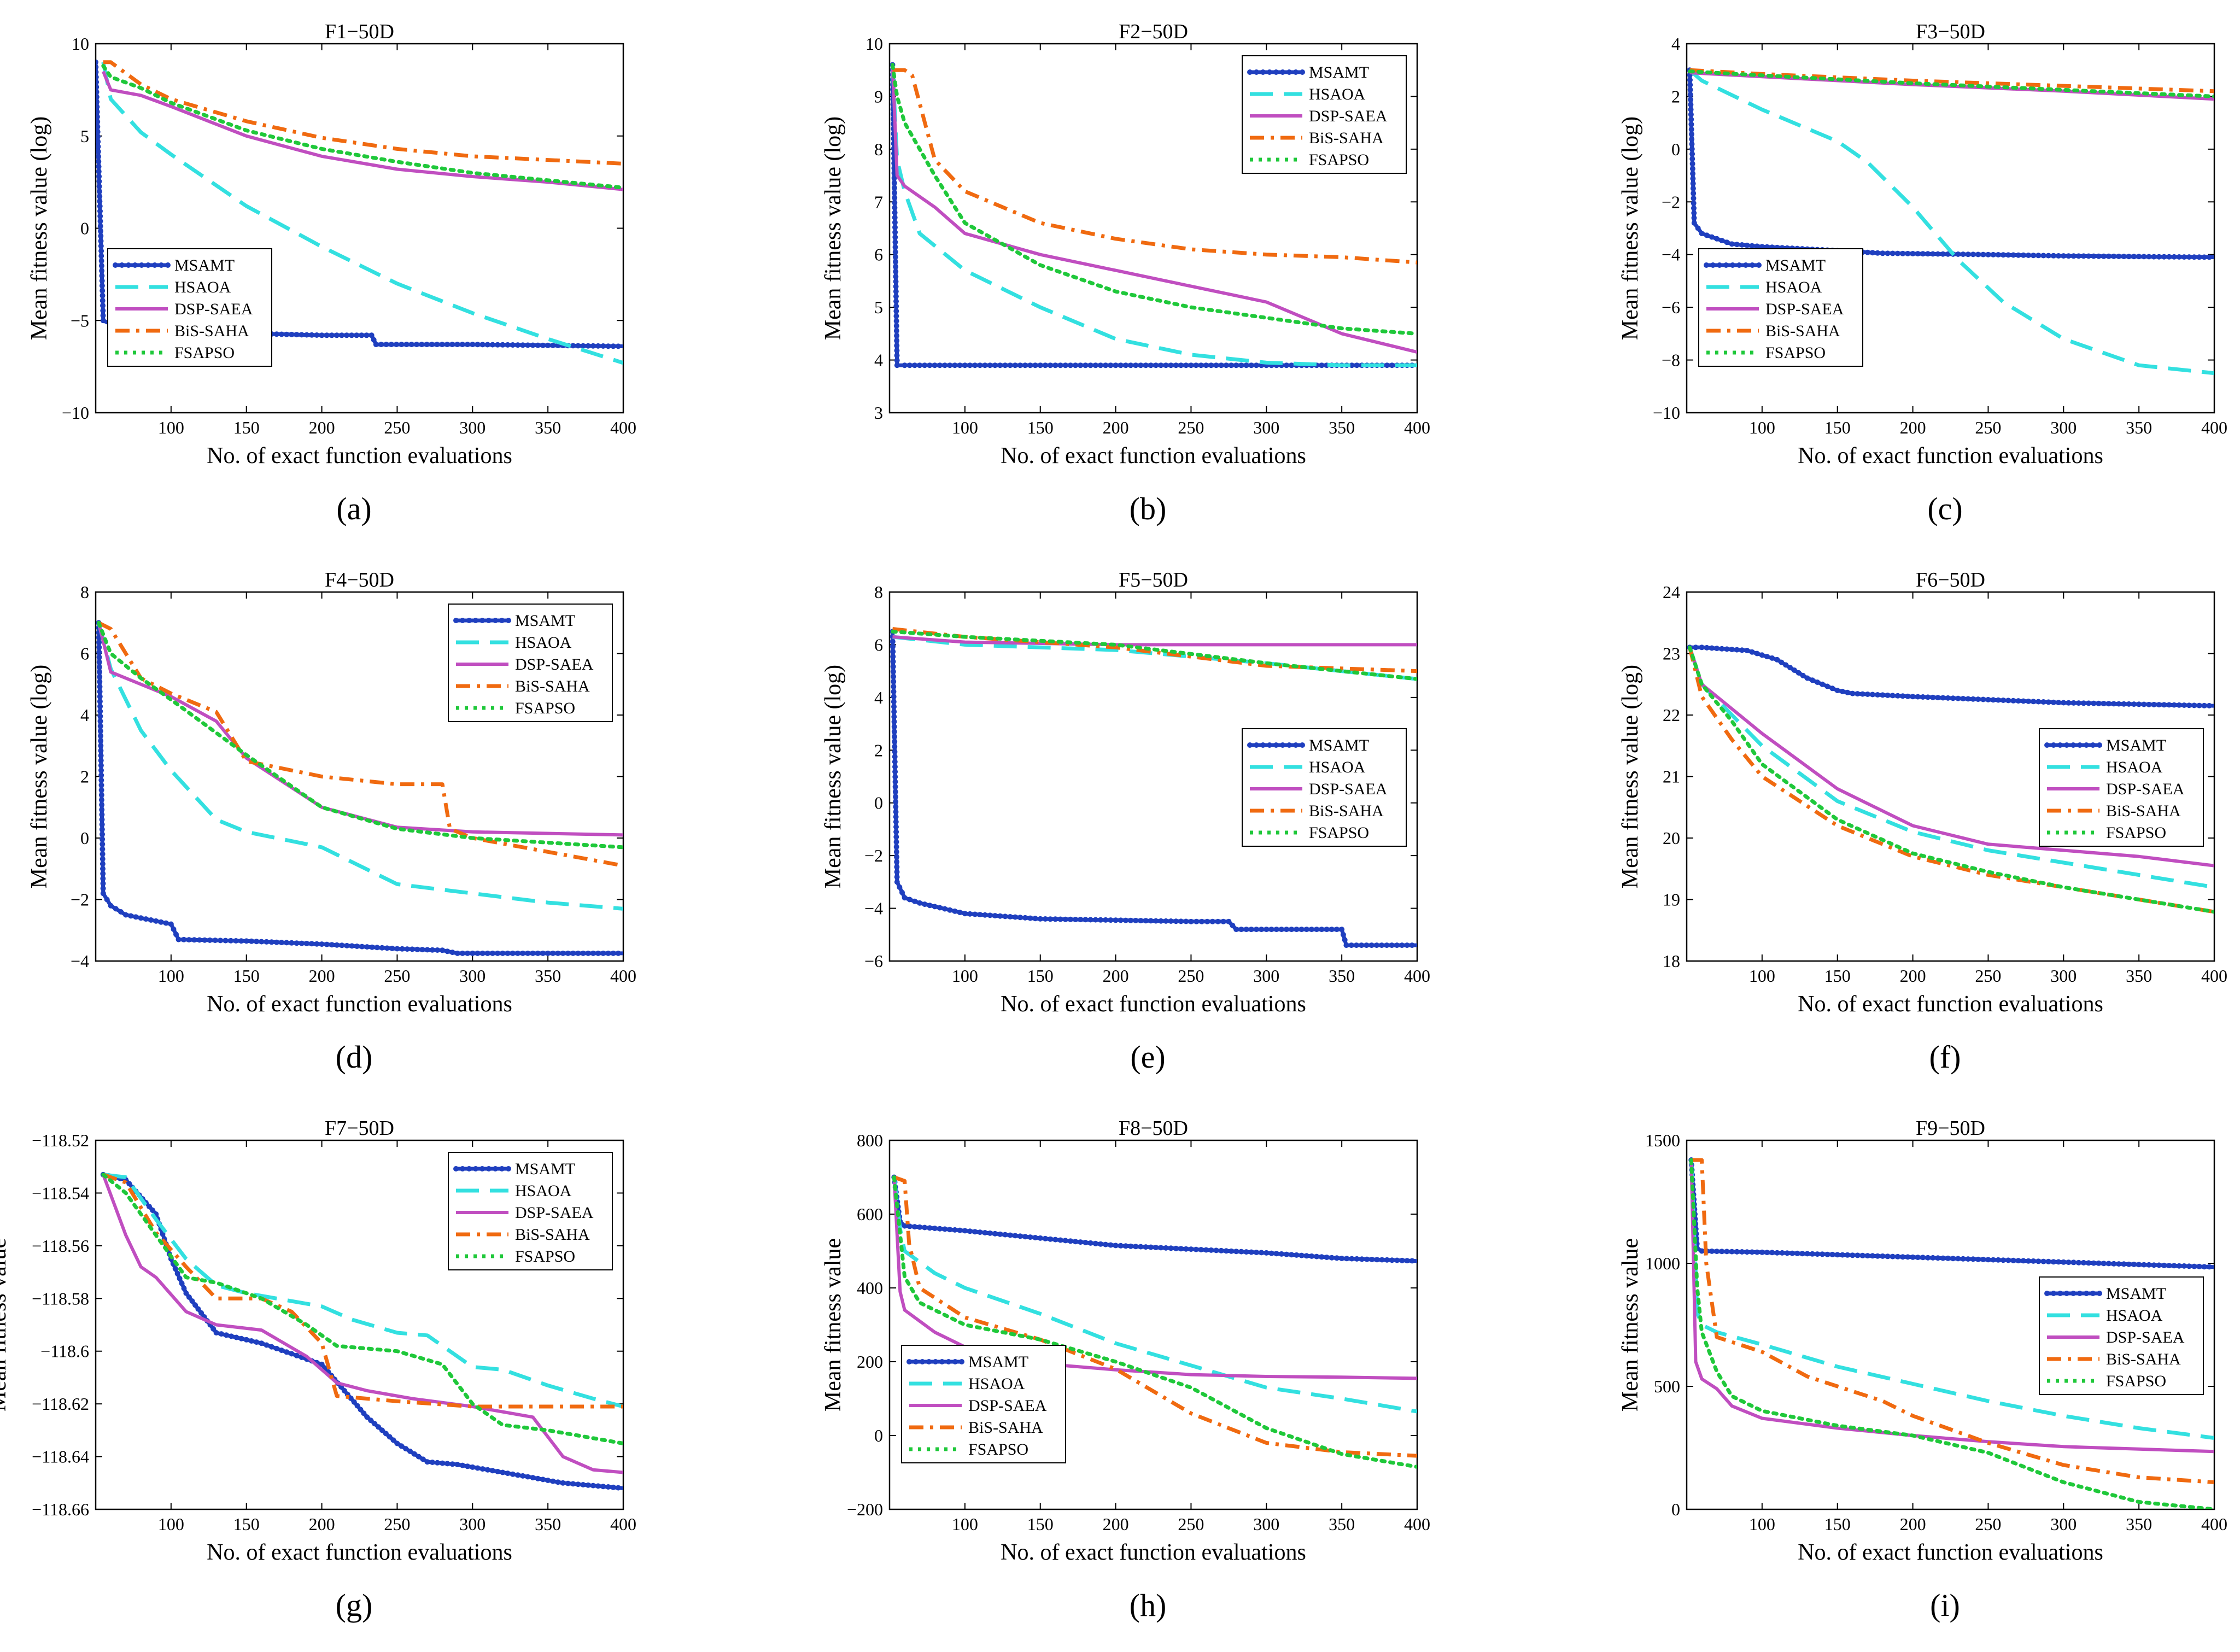 The height and width of the screenshot is (1652, 2240). What do you see at coordinates (359, 788) in the screenshot?
I see `series-group` at bounding box center [359, 788].